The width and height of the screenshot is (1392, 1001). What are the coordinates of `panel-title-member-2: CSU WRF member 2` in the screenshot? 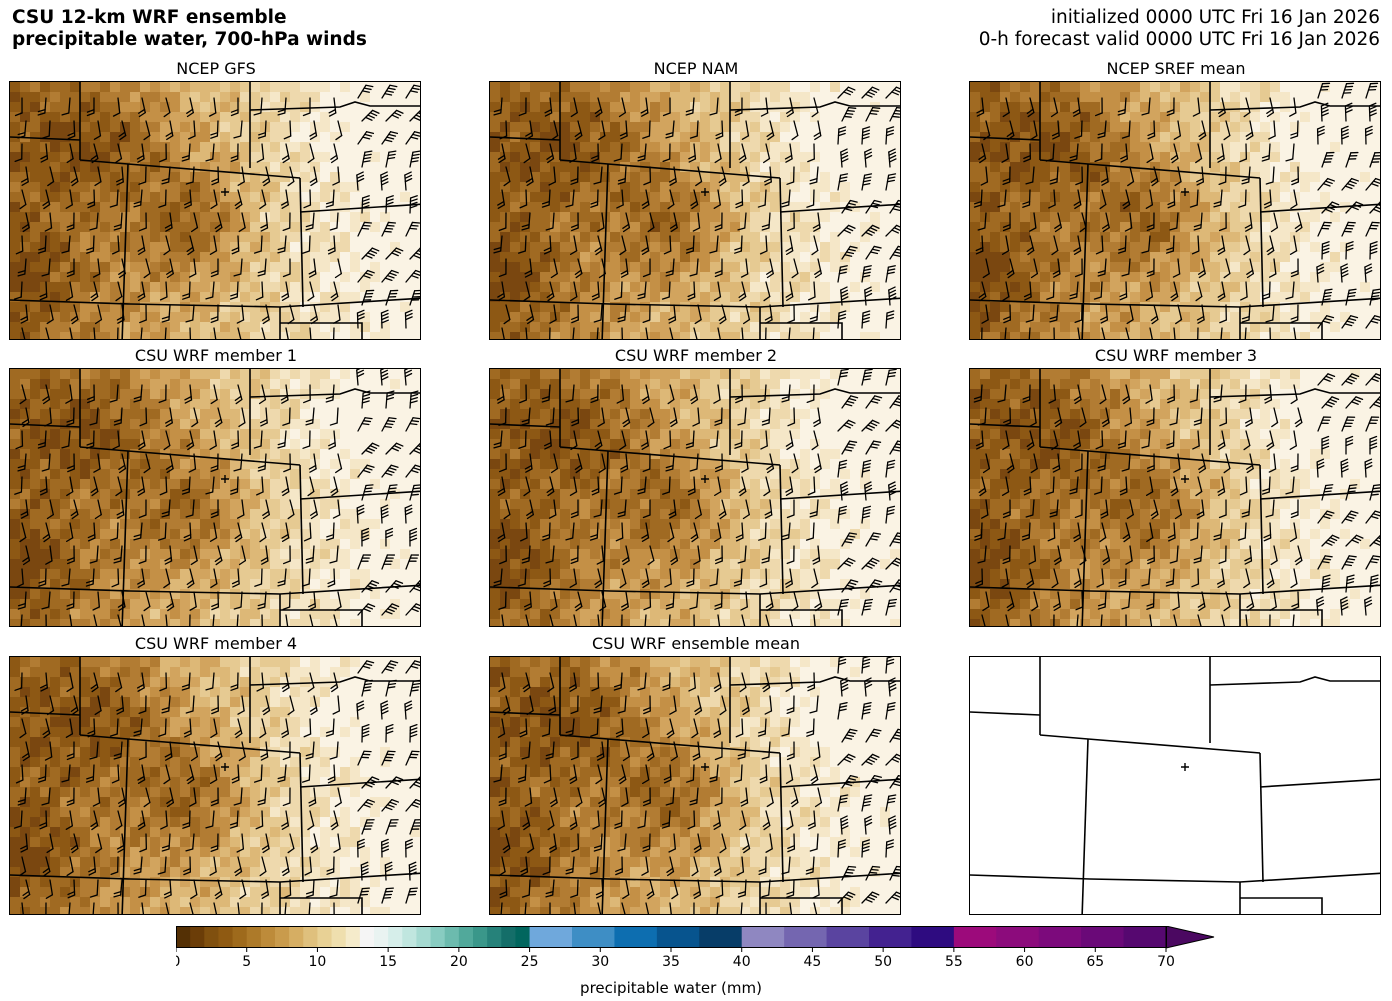 It's located at (696, 355).